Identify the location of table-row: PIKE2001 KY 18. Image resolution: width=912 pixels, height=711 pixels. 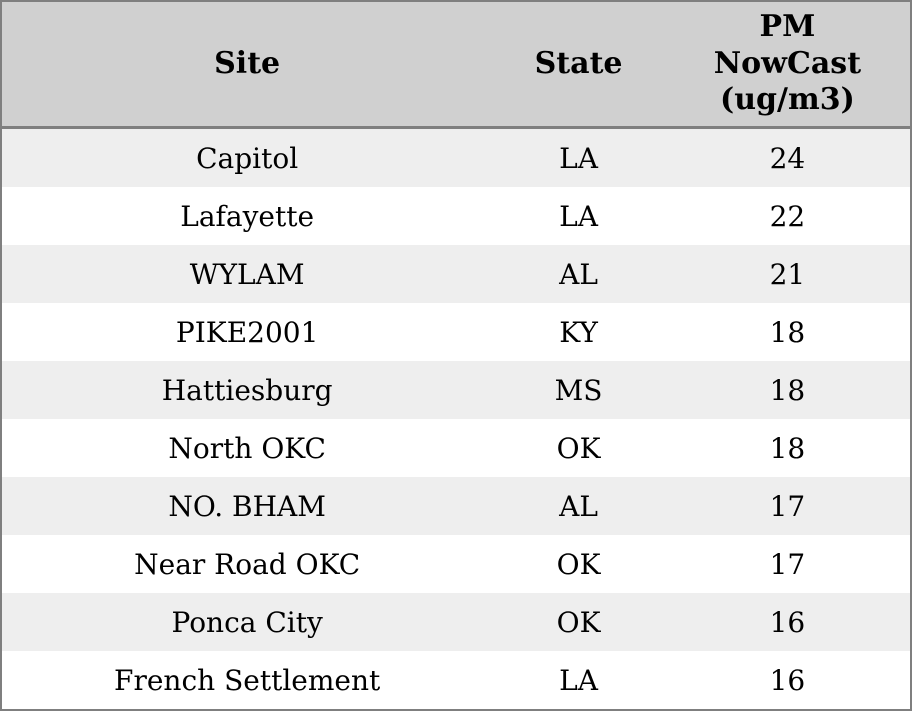
(456, 332).